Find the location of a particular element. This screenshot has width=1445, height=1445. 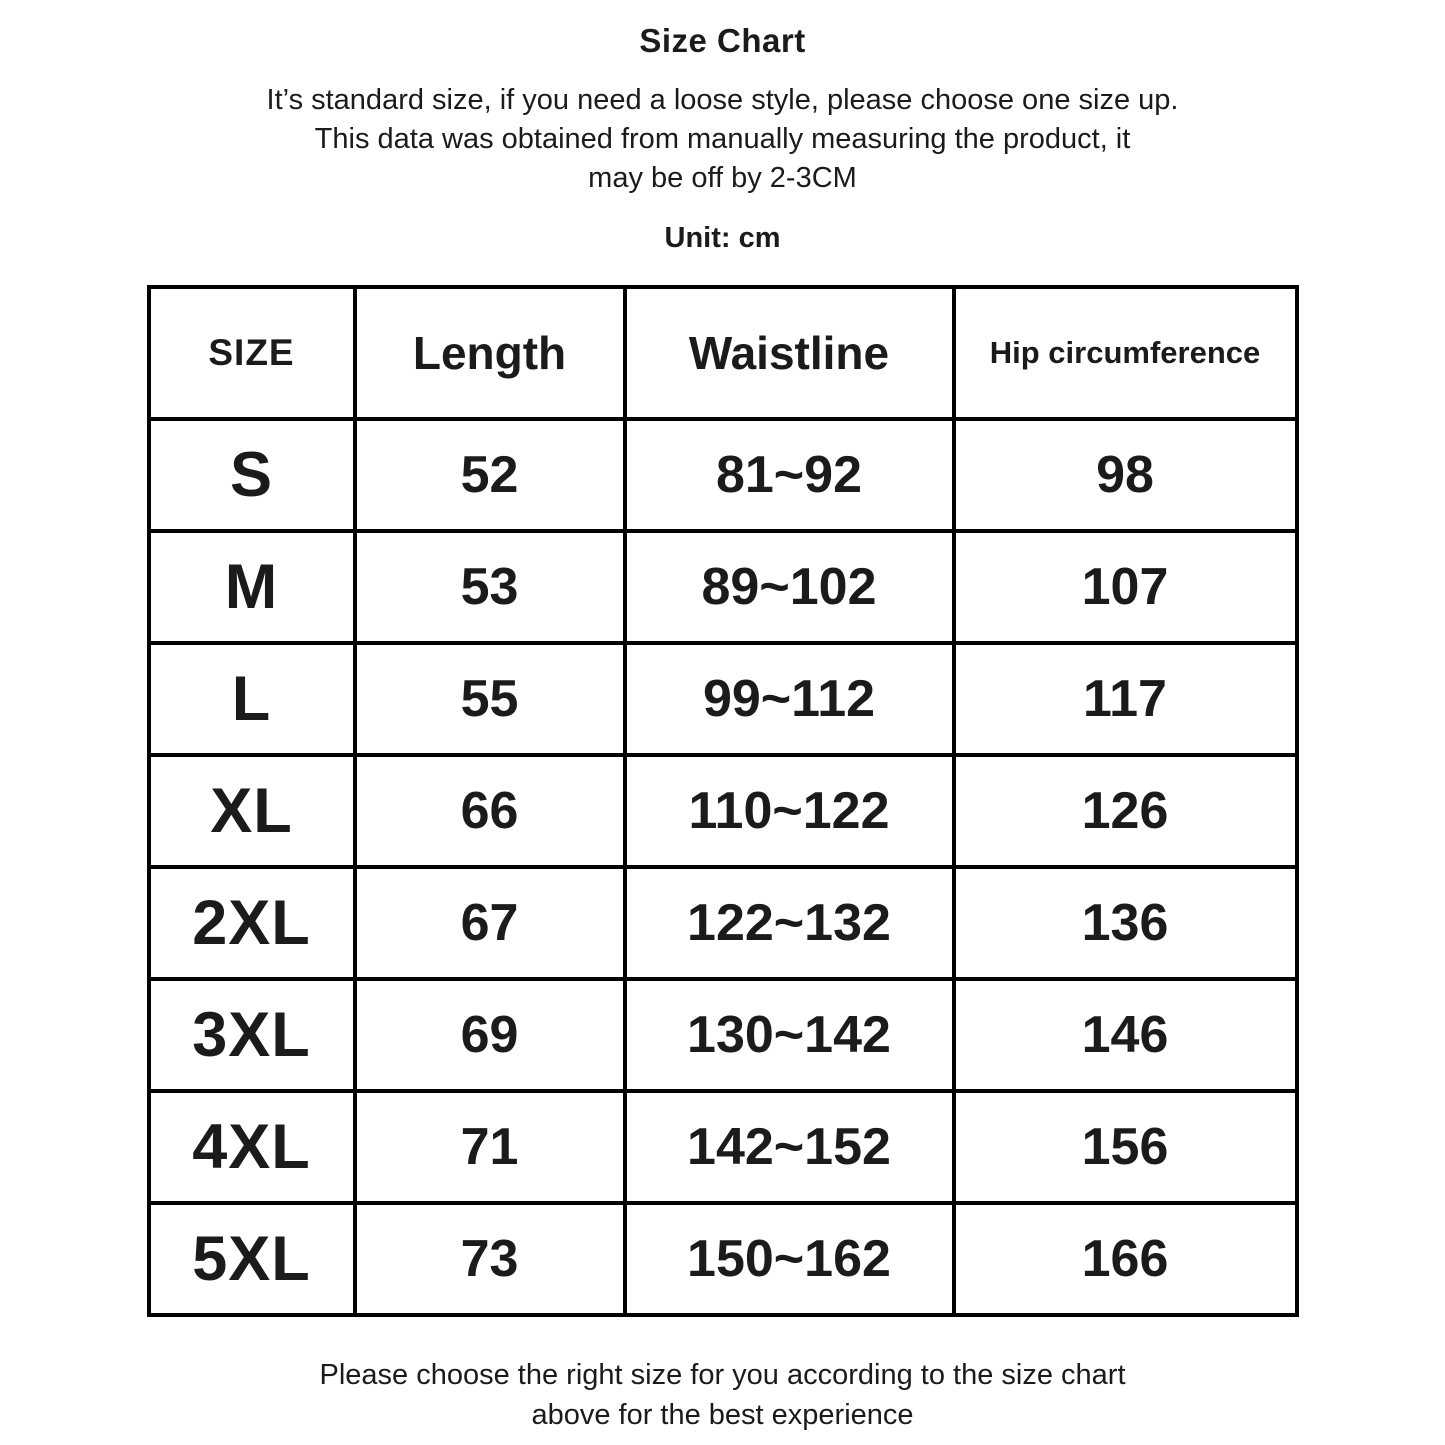

footer-line-2: above for the best experience is located at coordinates (722, 1415).